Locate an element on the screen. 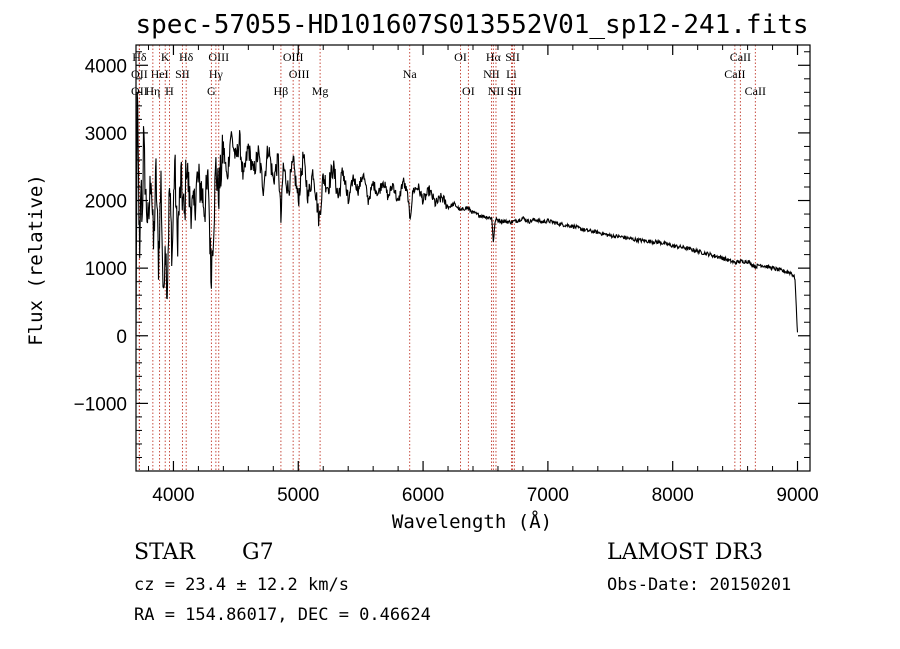  x-tick-label: 9000 is located at coordinates (797, 495).